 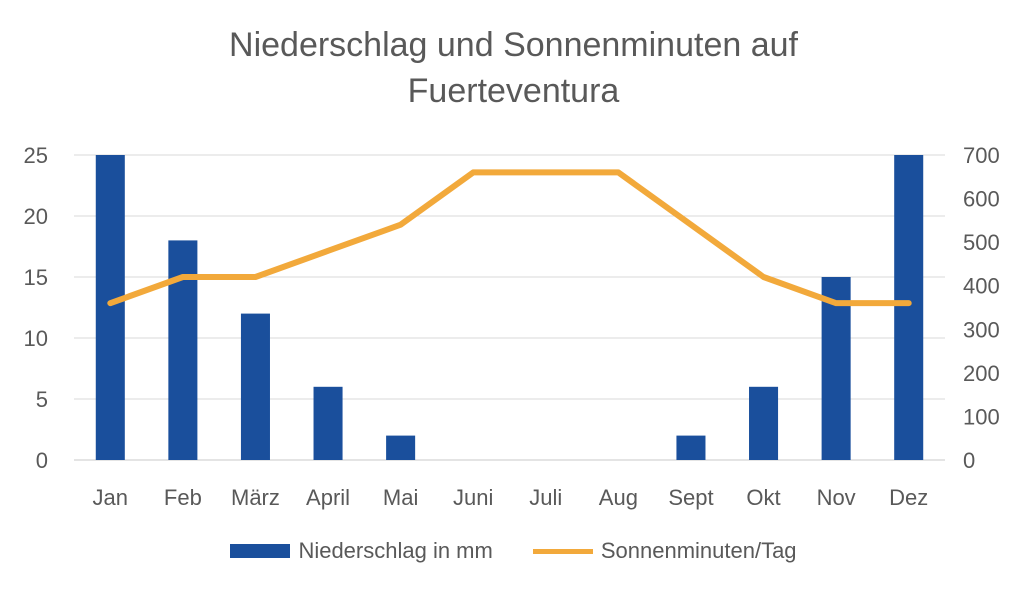 What do you see at coordinates (690, 497) in the screenshot?
I see `x-tick-label: Sept` at bounding box center [690, 497].